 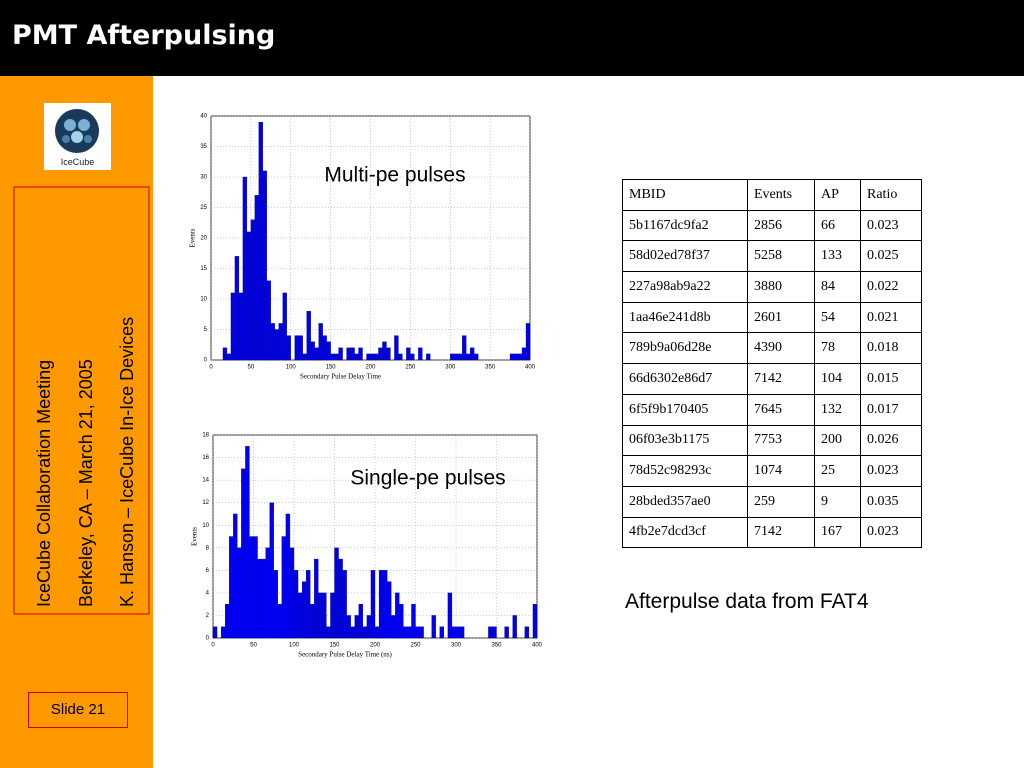 I want to click on table-cell: 66, so click(x=837, y=225).